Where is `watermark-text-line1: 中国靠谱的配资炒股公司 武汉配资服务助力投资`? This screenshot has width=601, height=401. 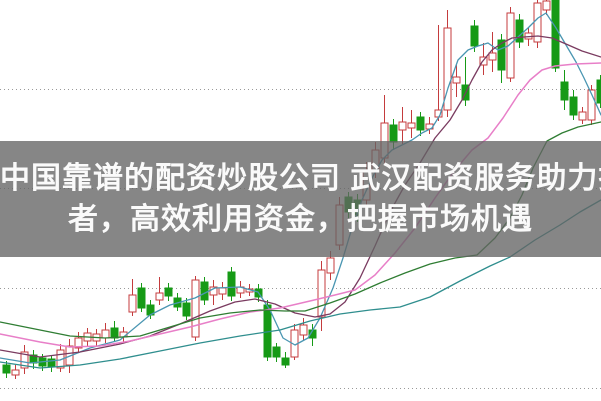 watermark-text-line1: 中国靠谱的配资炒股公司 武汉配资服务助力投资 is located at coordinates (300, 178).